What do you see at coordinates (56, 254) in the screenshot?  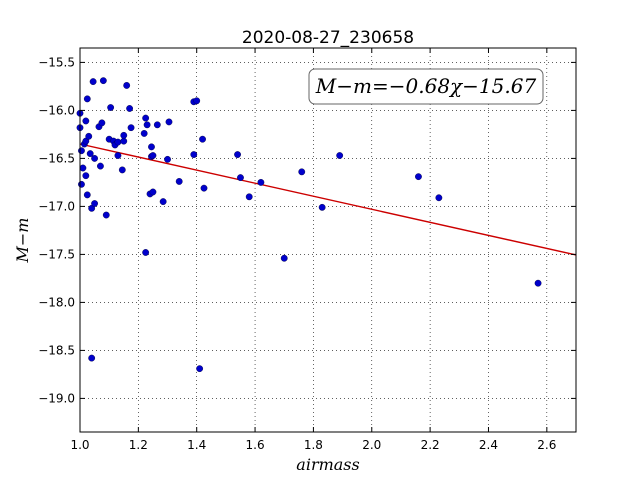 I see `y-tick-label: −17.5` at bounding box center [56, 254].